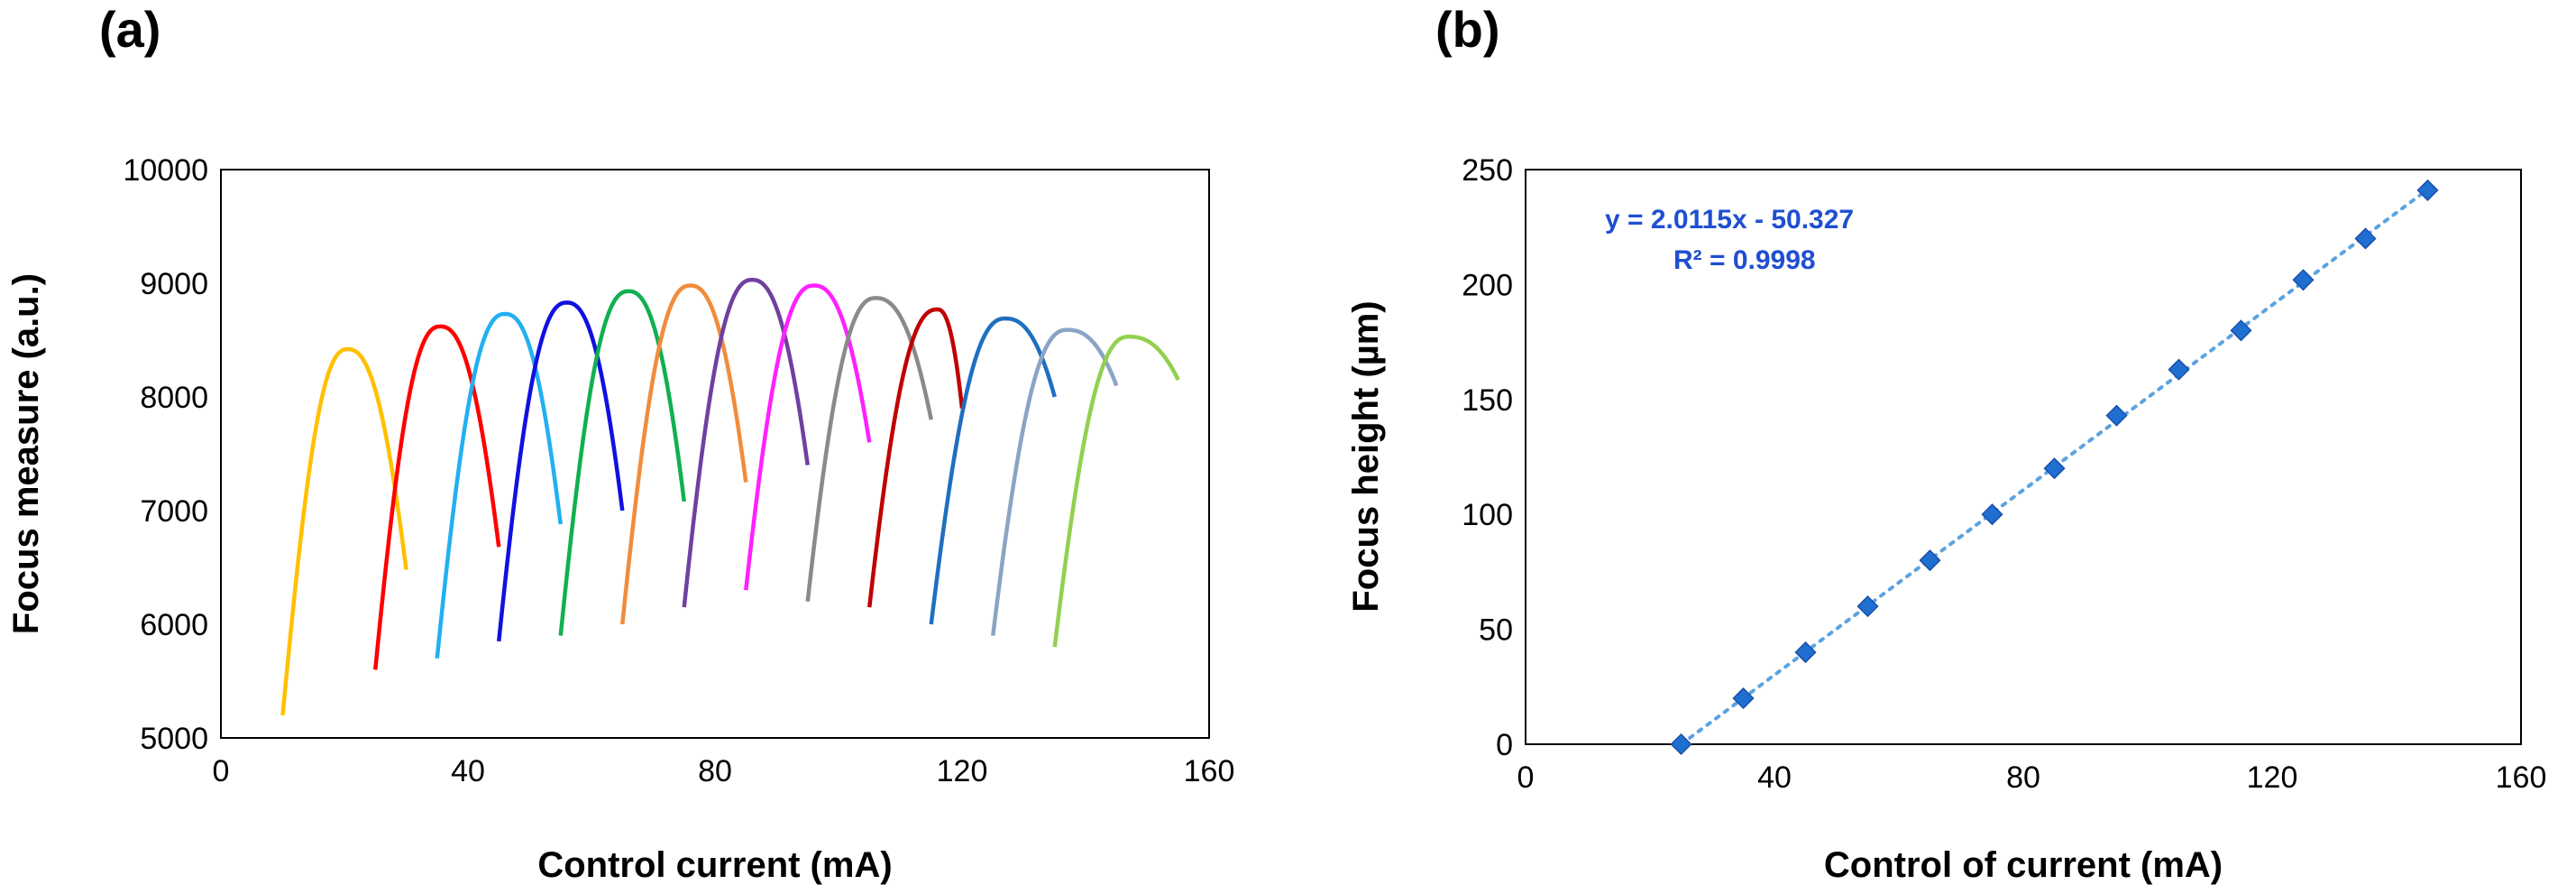 This screenshot has width=2576, height=894. I want to click on panel-b-x-tick-label: 160, so click(2521, 778).